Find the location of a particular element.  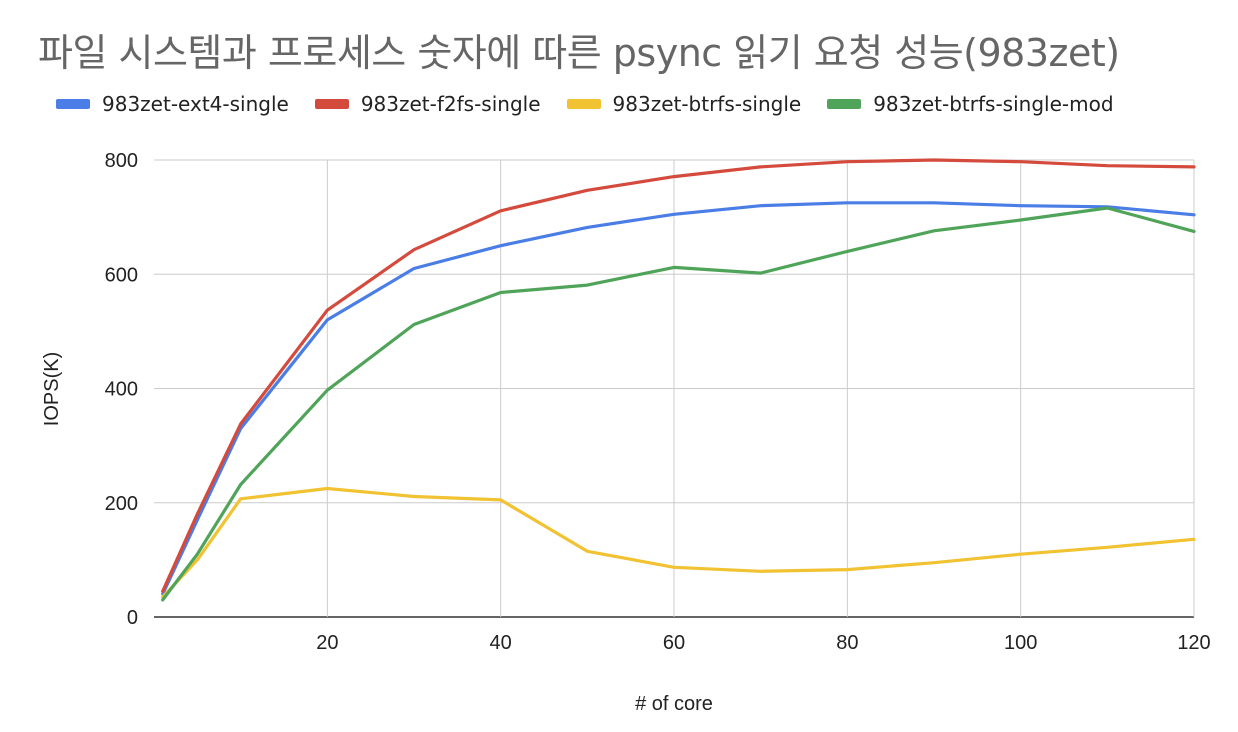

x-tick-label: 40 is located at coordinates (501, 643).